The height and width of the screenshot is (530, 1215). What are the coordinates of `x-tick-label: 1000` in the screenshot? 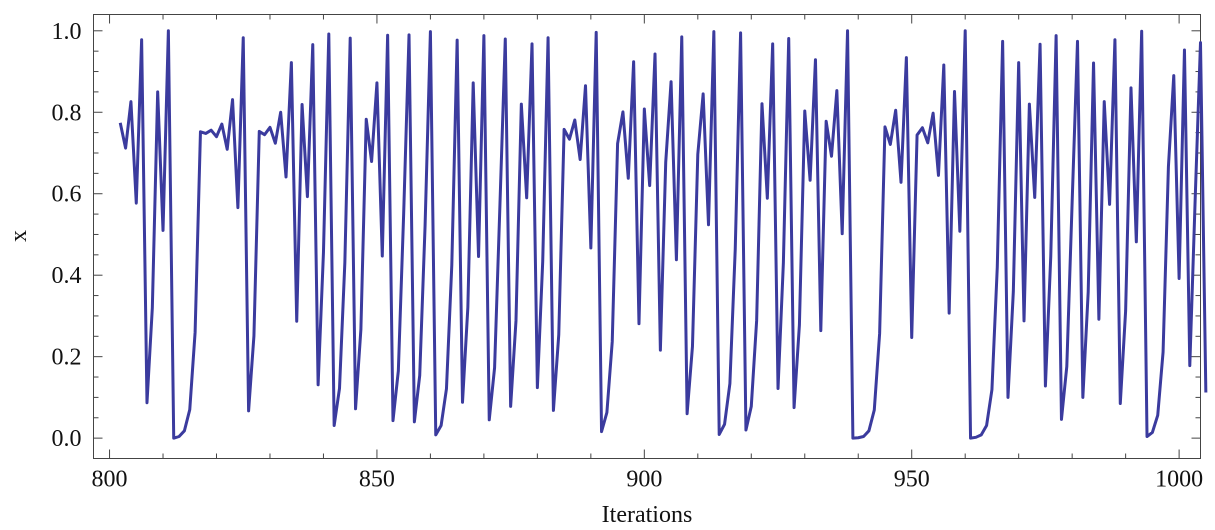 It's located at (1179, 480).